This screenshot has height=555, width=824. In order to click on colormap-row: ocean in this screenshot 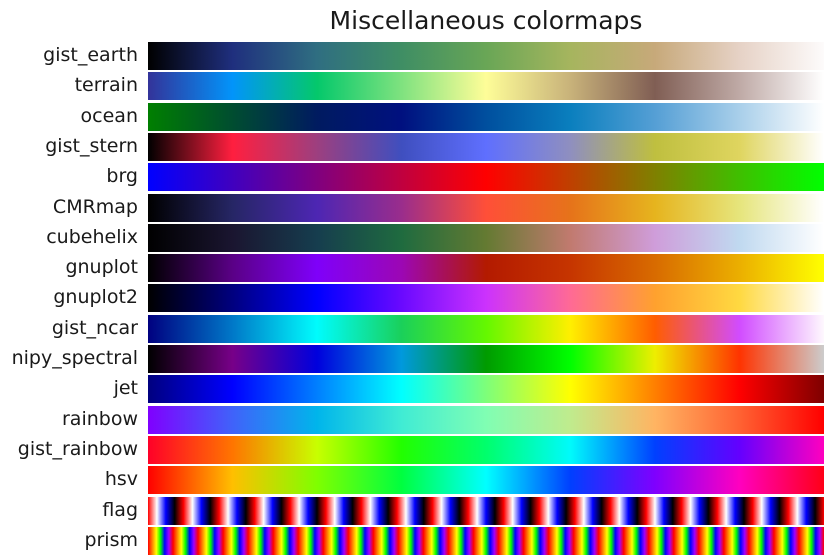, I will do `click(412, 116)`.